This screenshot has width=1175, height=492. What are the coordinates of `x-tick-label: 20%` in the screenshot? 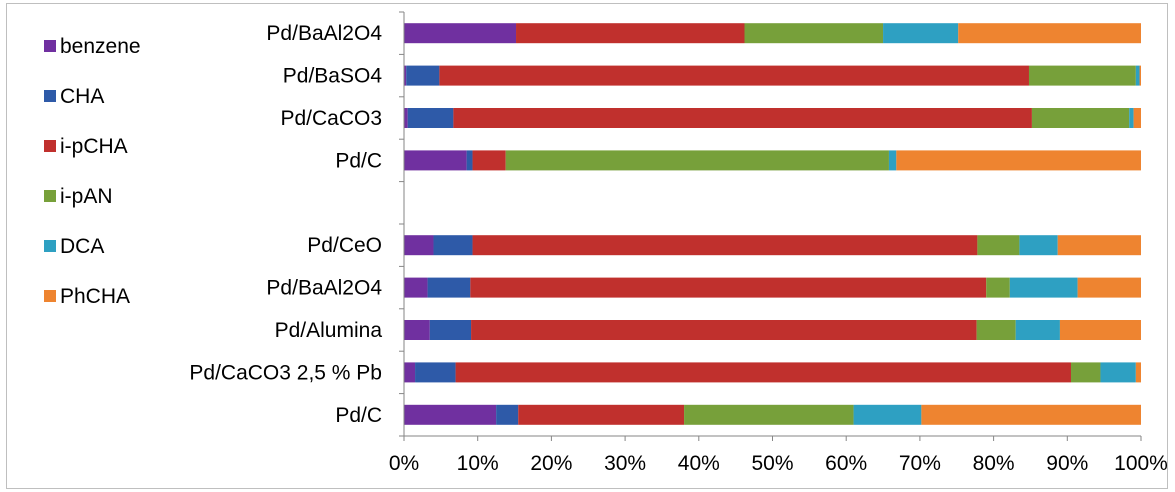 It's located at (551, 463).